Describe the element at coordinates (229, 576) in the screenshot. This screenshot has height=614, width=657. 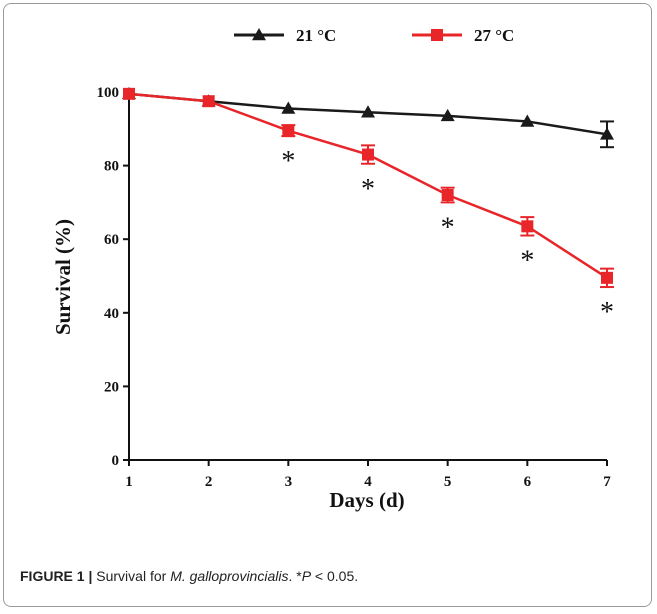
I see `caption-species: M. galloprovincialis` at that location.